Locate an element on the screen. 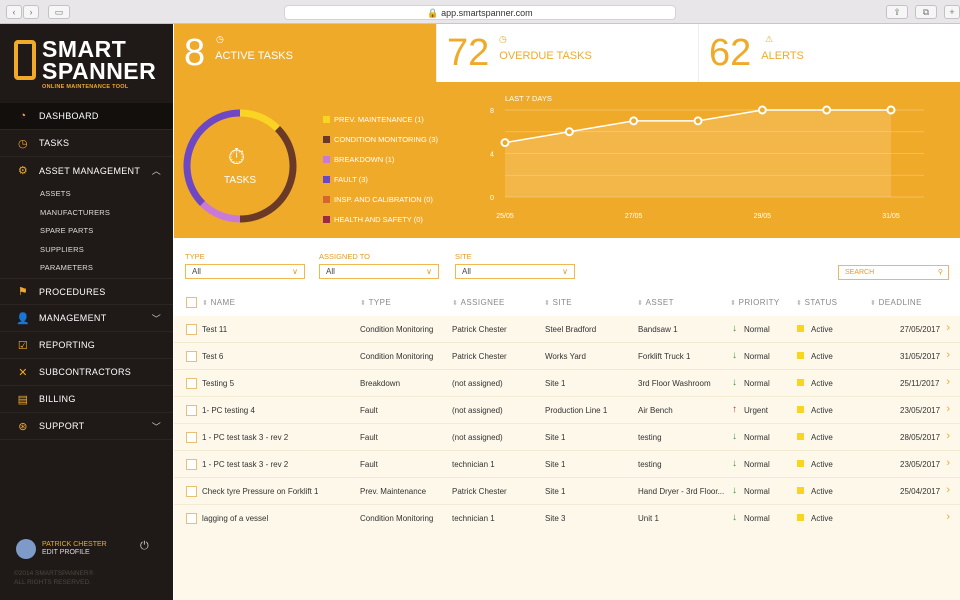  sidebar-item-billing: ▤ BILLING is located at coordinates (86, 399).